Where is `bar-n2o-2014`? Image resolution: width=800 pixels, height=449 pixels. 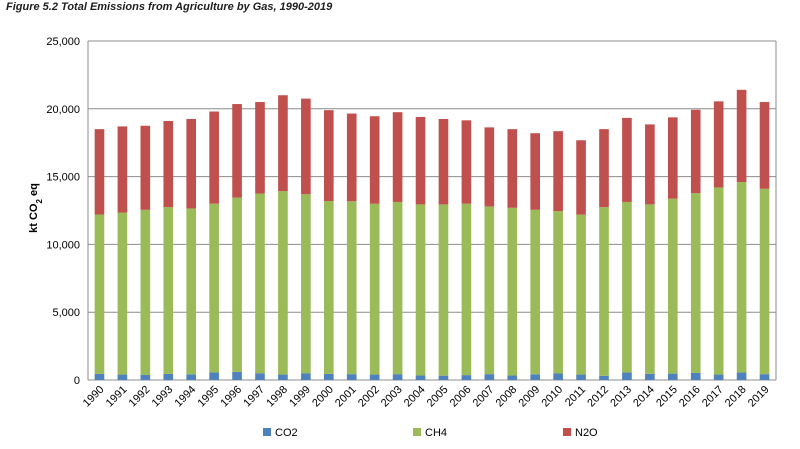 bar-n2o-2014 is located at coordinates (650, 164).